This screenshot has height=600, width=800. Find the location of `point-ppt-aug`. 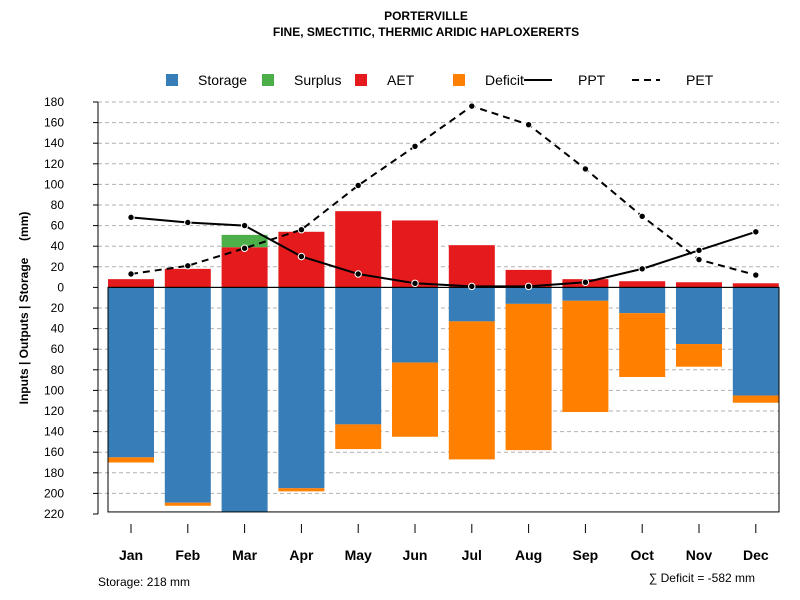

point-ppt-aug is located at coordinates (528, 286).